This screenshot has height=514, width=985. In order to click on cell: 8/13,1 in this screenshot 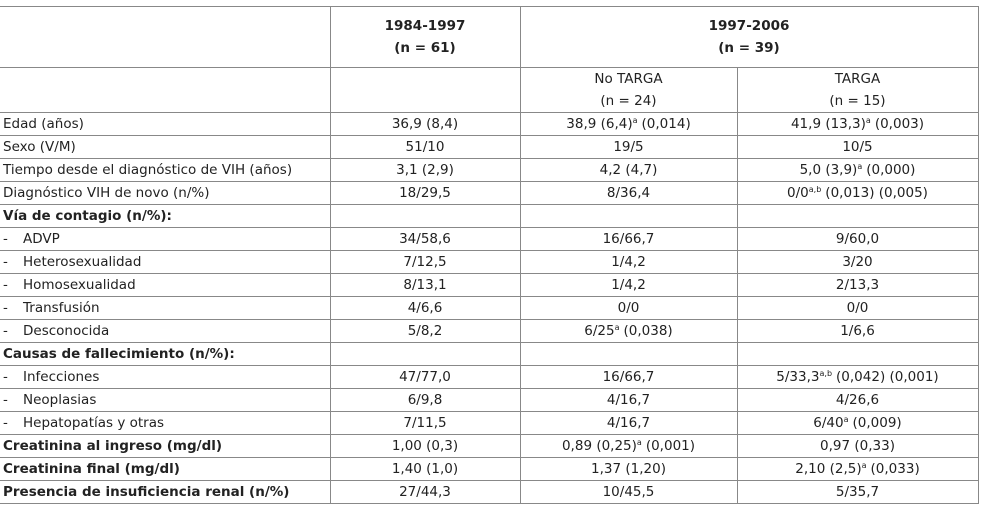, I will do `click(425, 285)`.